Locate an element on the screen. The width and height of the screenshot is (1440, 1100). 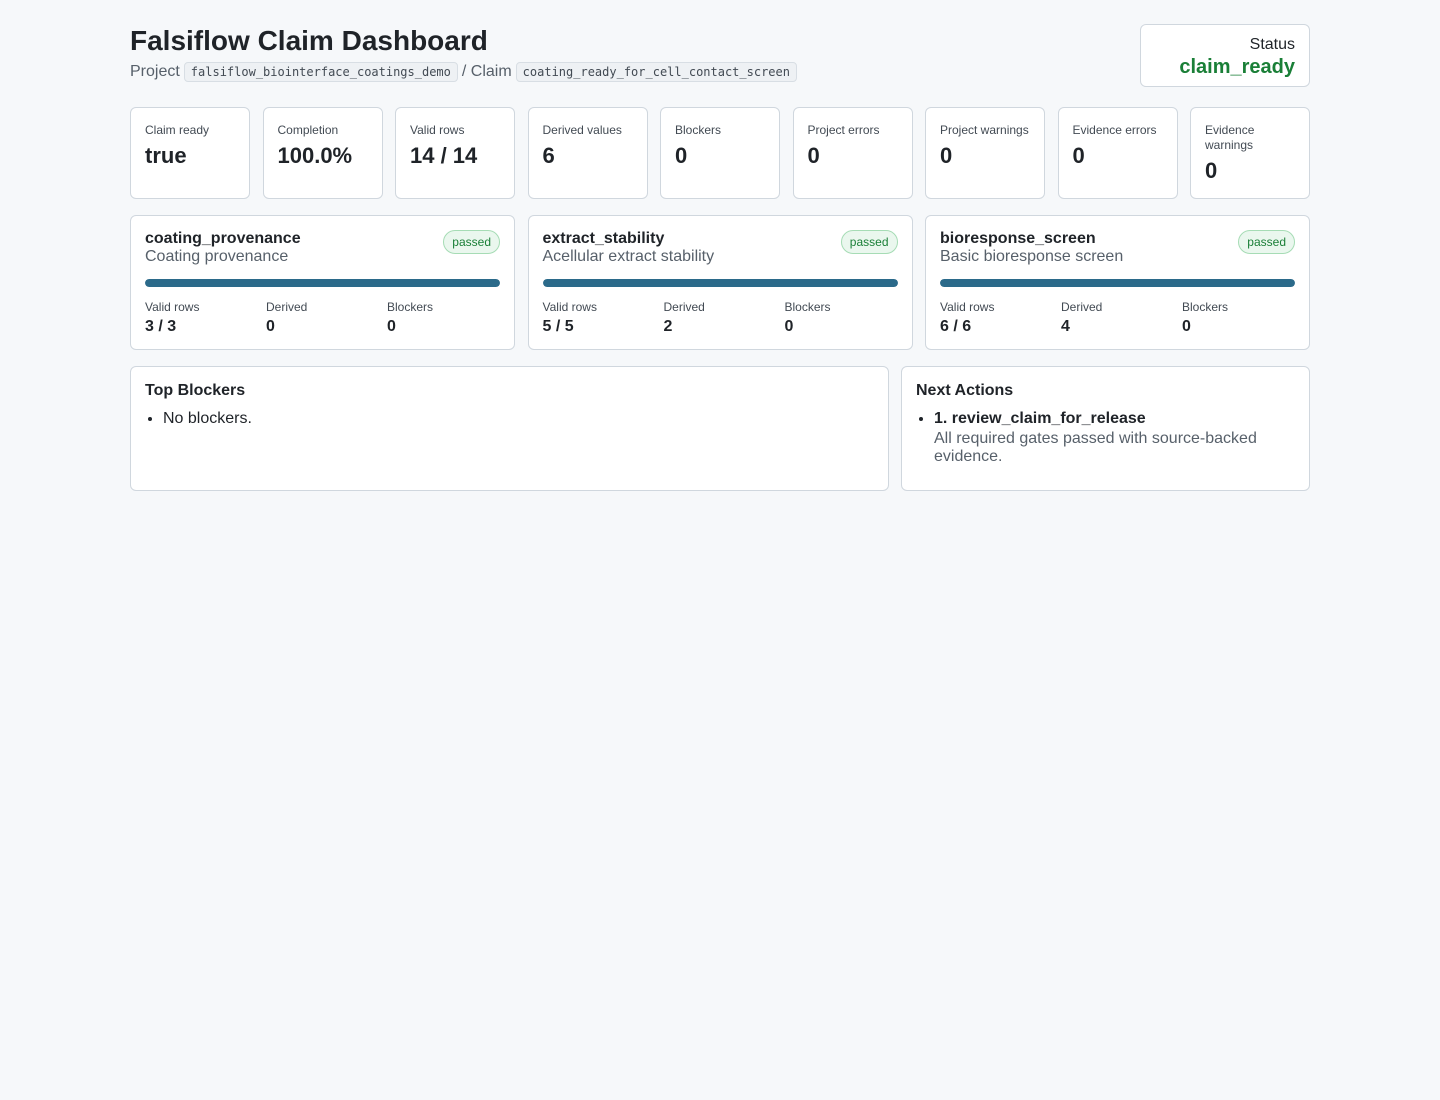
metric-label: Completion is located at coordinates (308, 130).